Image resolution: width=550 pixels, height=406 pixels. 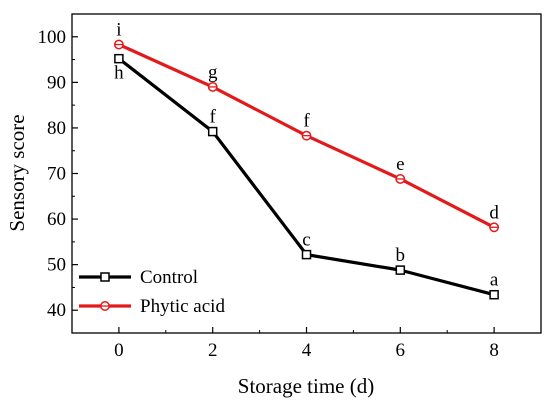 I want to click on y-tick-label: 60, so click(x=56, y=219).